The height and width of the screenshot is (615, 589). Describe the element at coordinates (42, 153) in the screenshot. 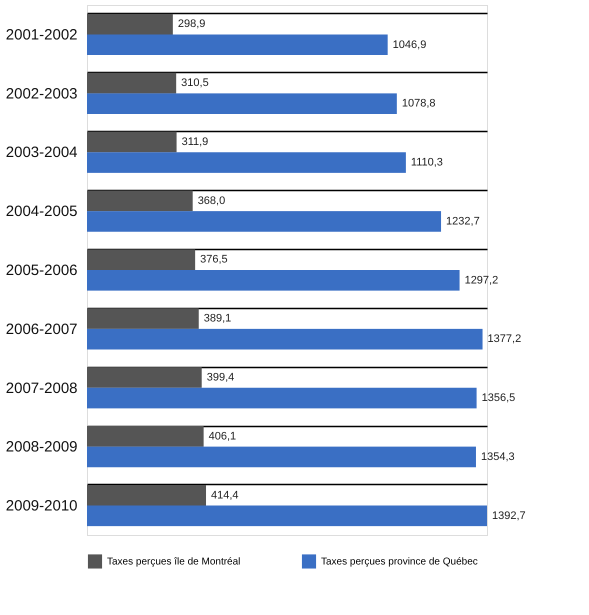

I see `y-tick-label: 2003-2004` at that location.